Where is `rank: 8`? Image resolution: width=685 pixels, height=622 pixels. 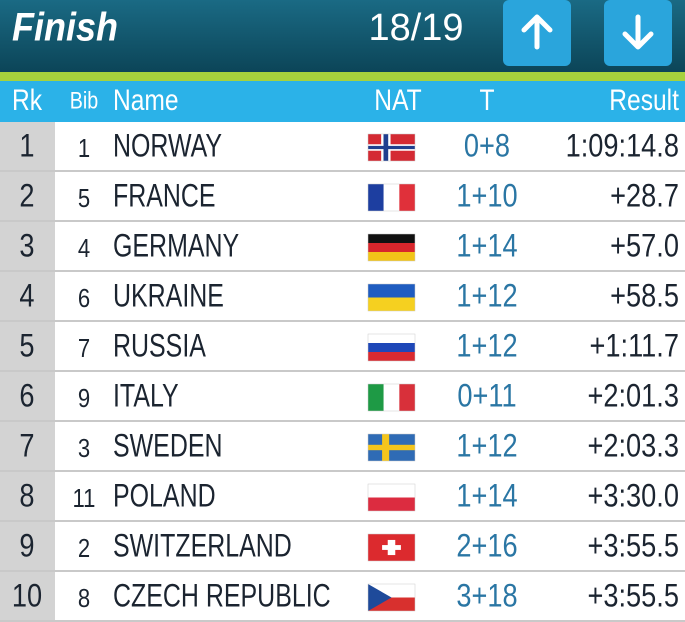 rank: 8 is located at coordinates (26, 496).